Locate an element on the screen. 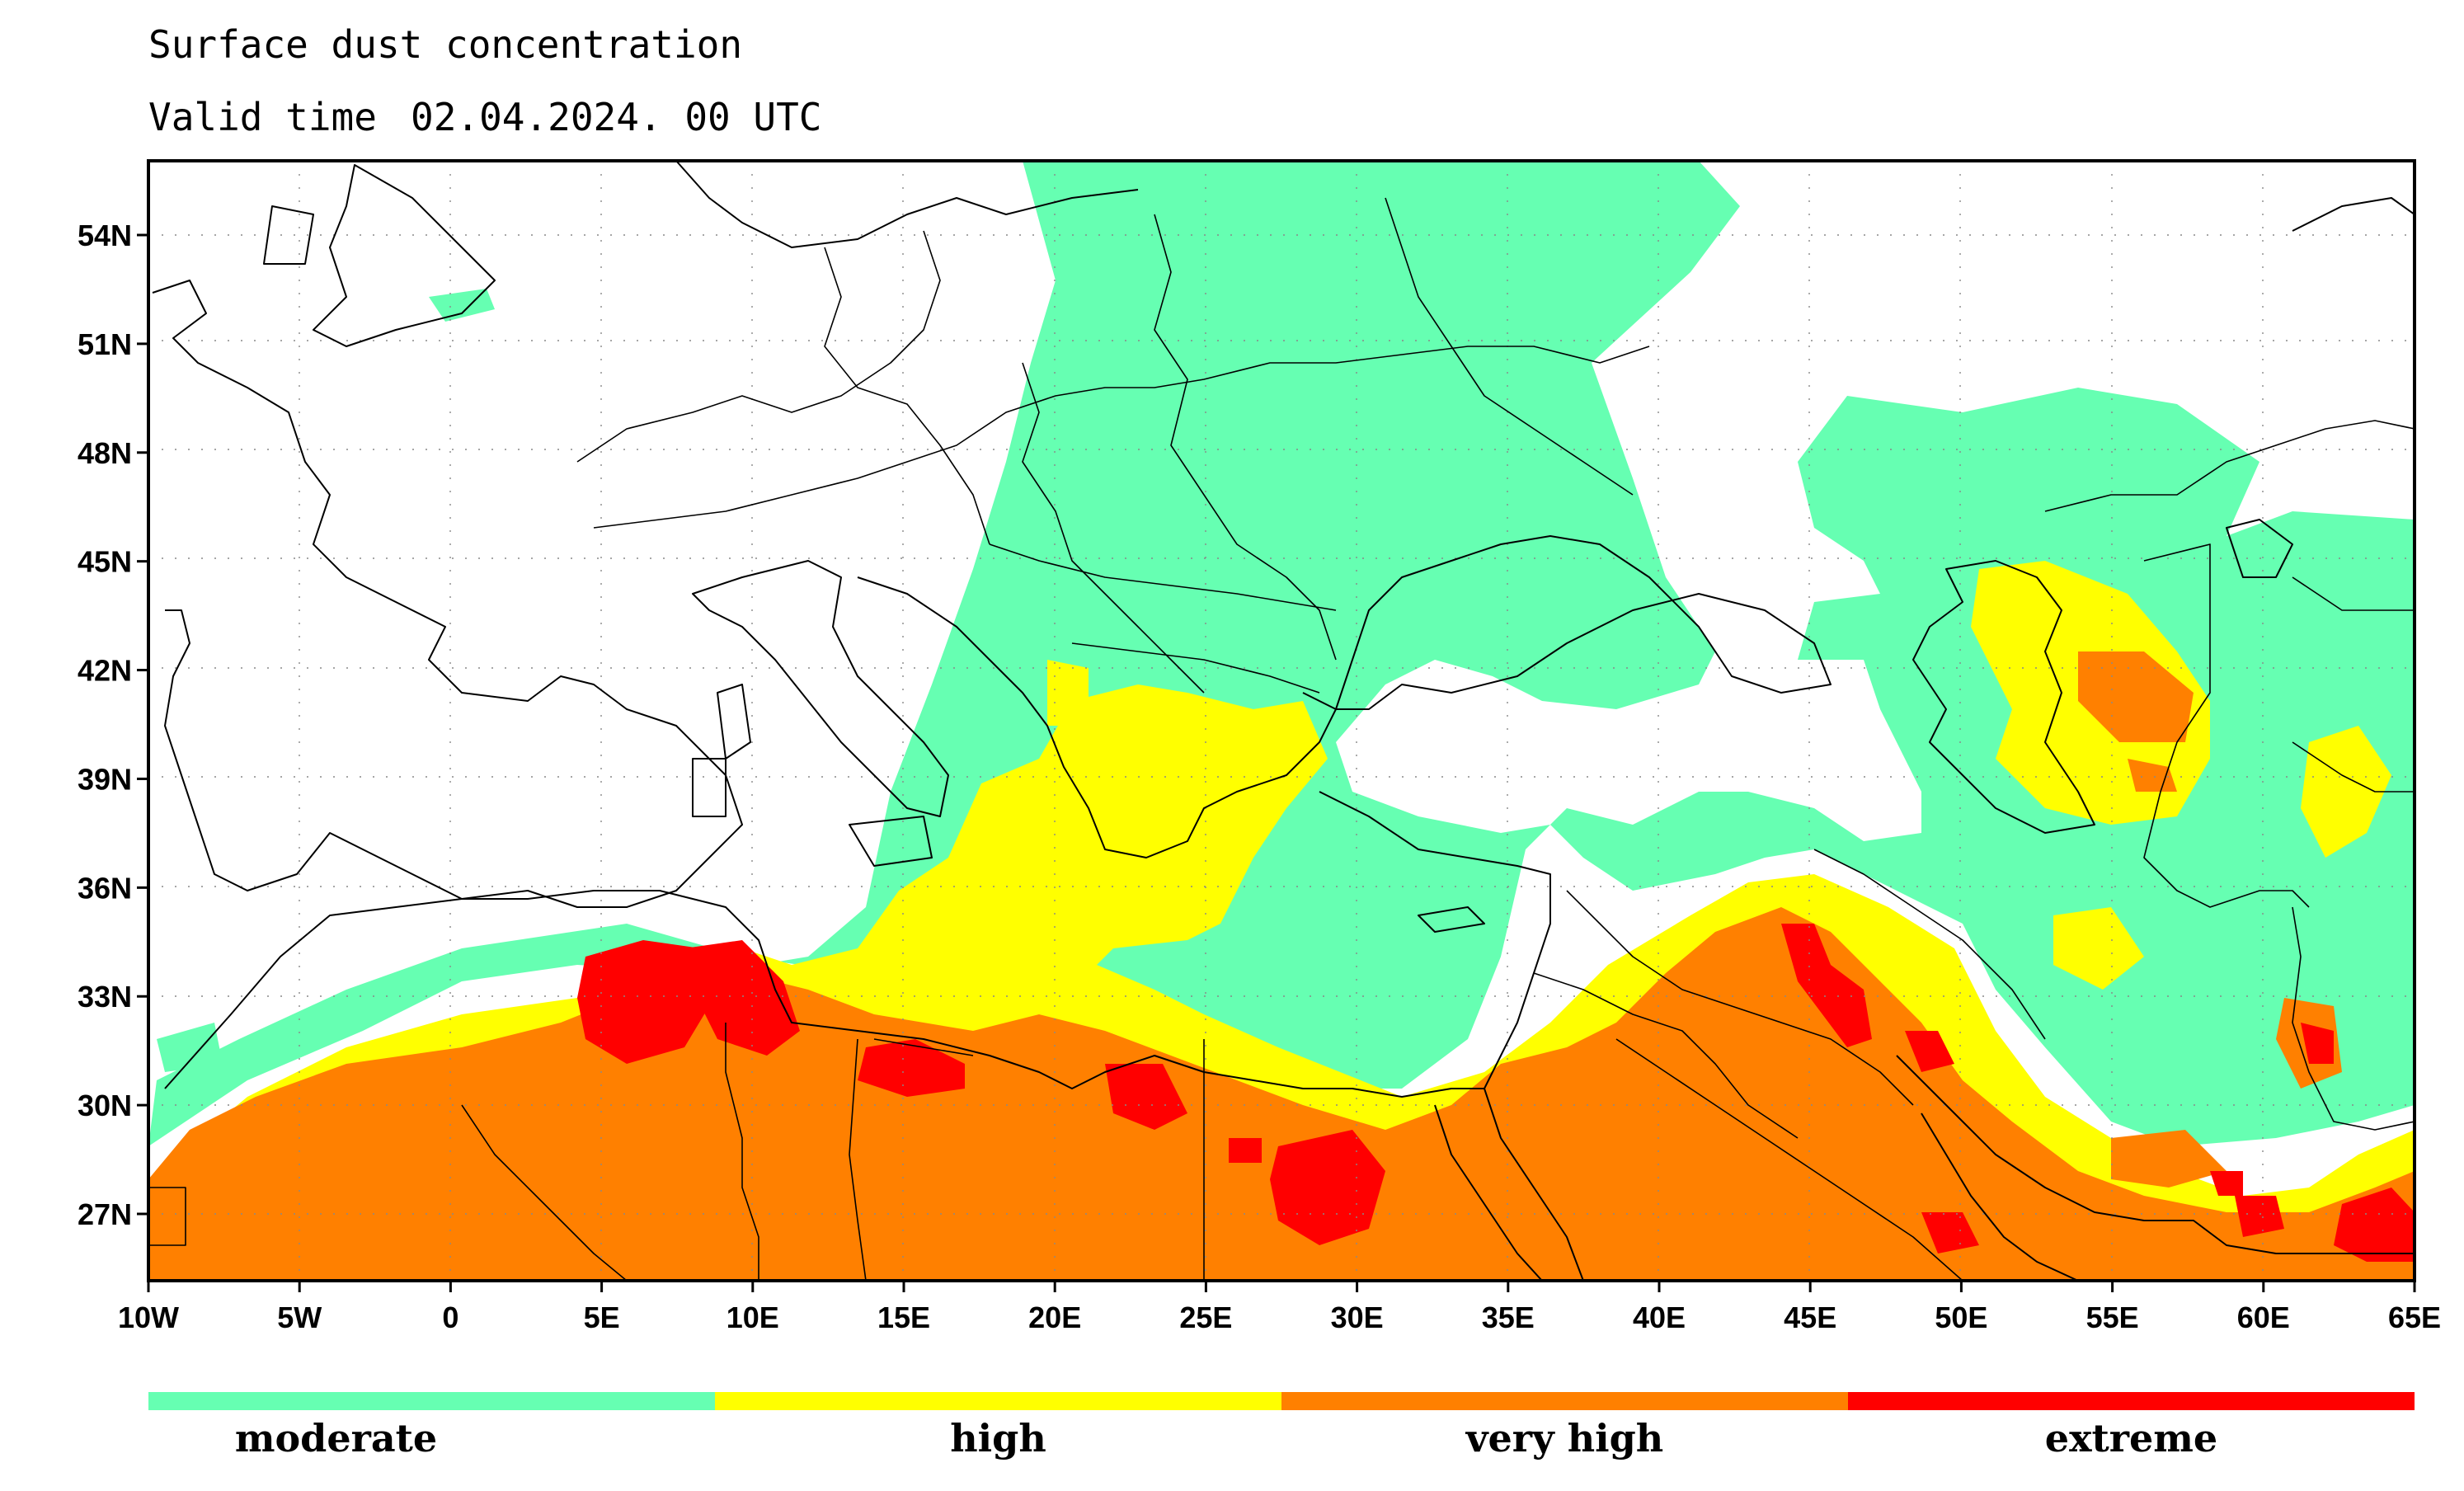  legend-label: extreme is located at coordinates (2131, 1438).